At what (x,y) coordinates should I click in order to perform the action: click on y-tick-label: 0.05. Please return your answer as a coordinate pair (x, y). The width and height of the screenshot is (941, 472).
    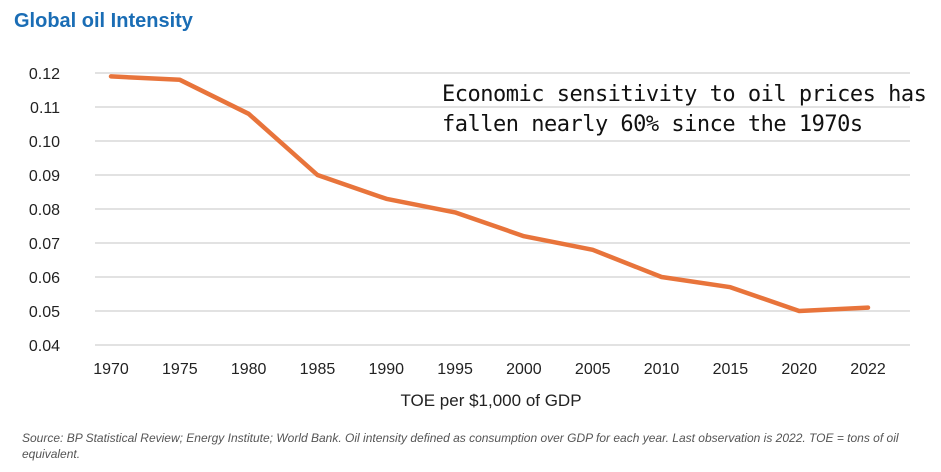
    Looking at the image, I should click on (44, 312).